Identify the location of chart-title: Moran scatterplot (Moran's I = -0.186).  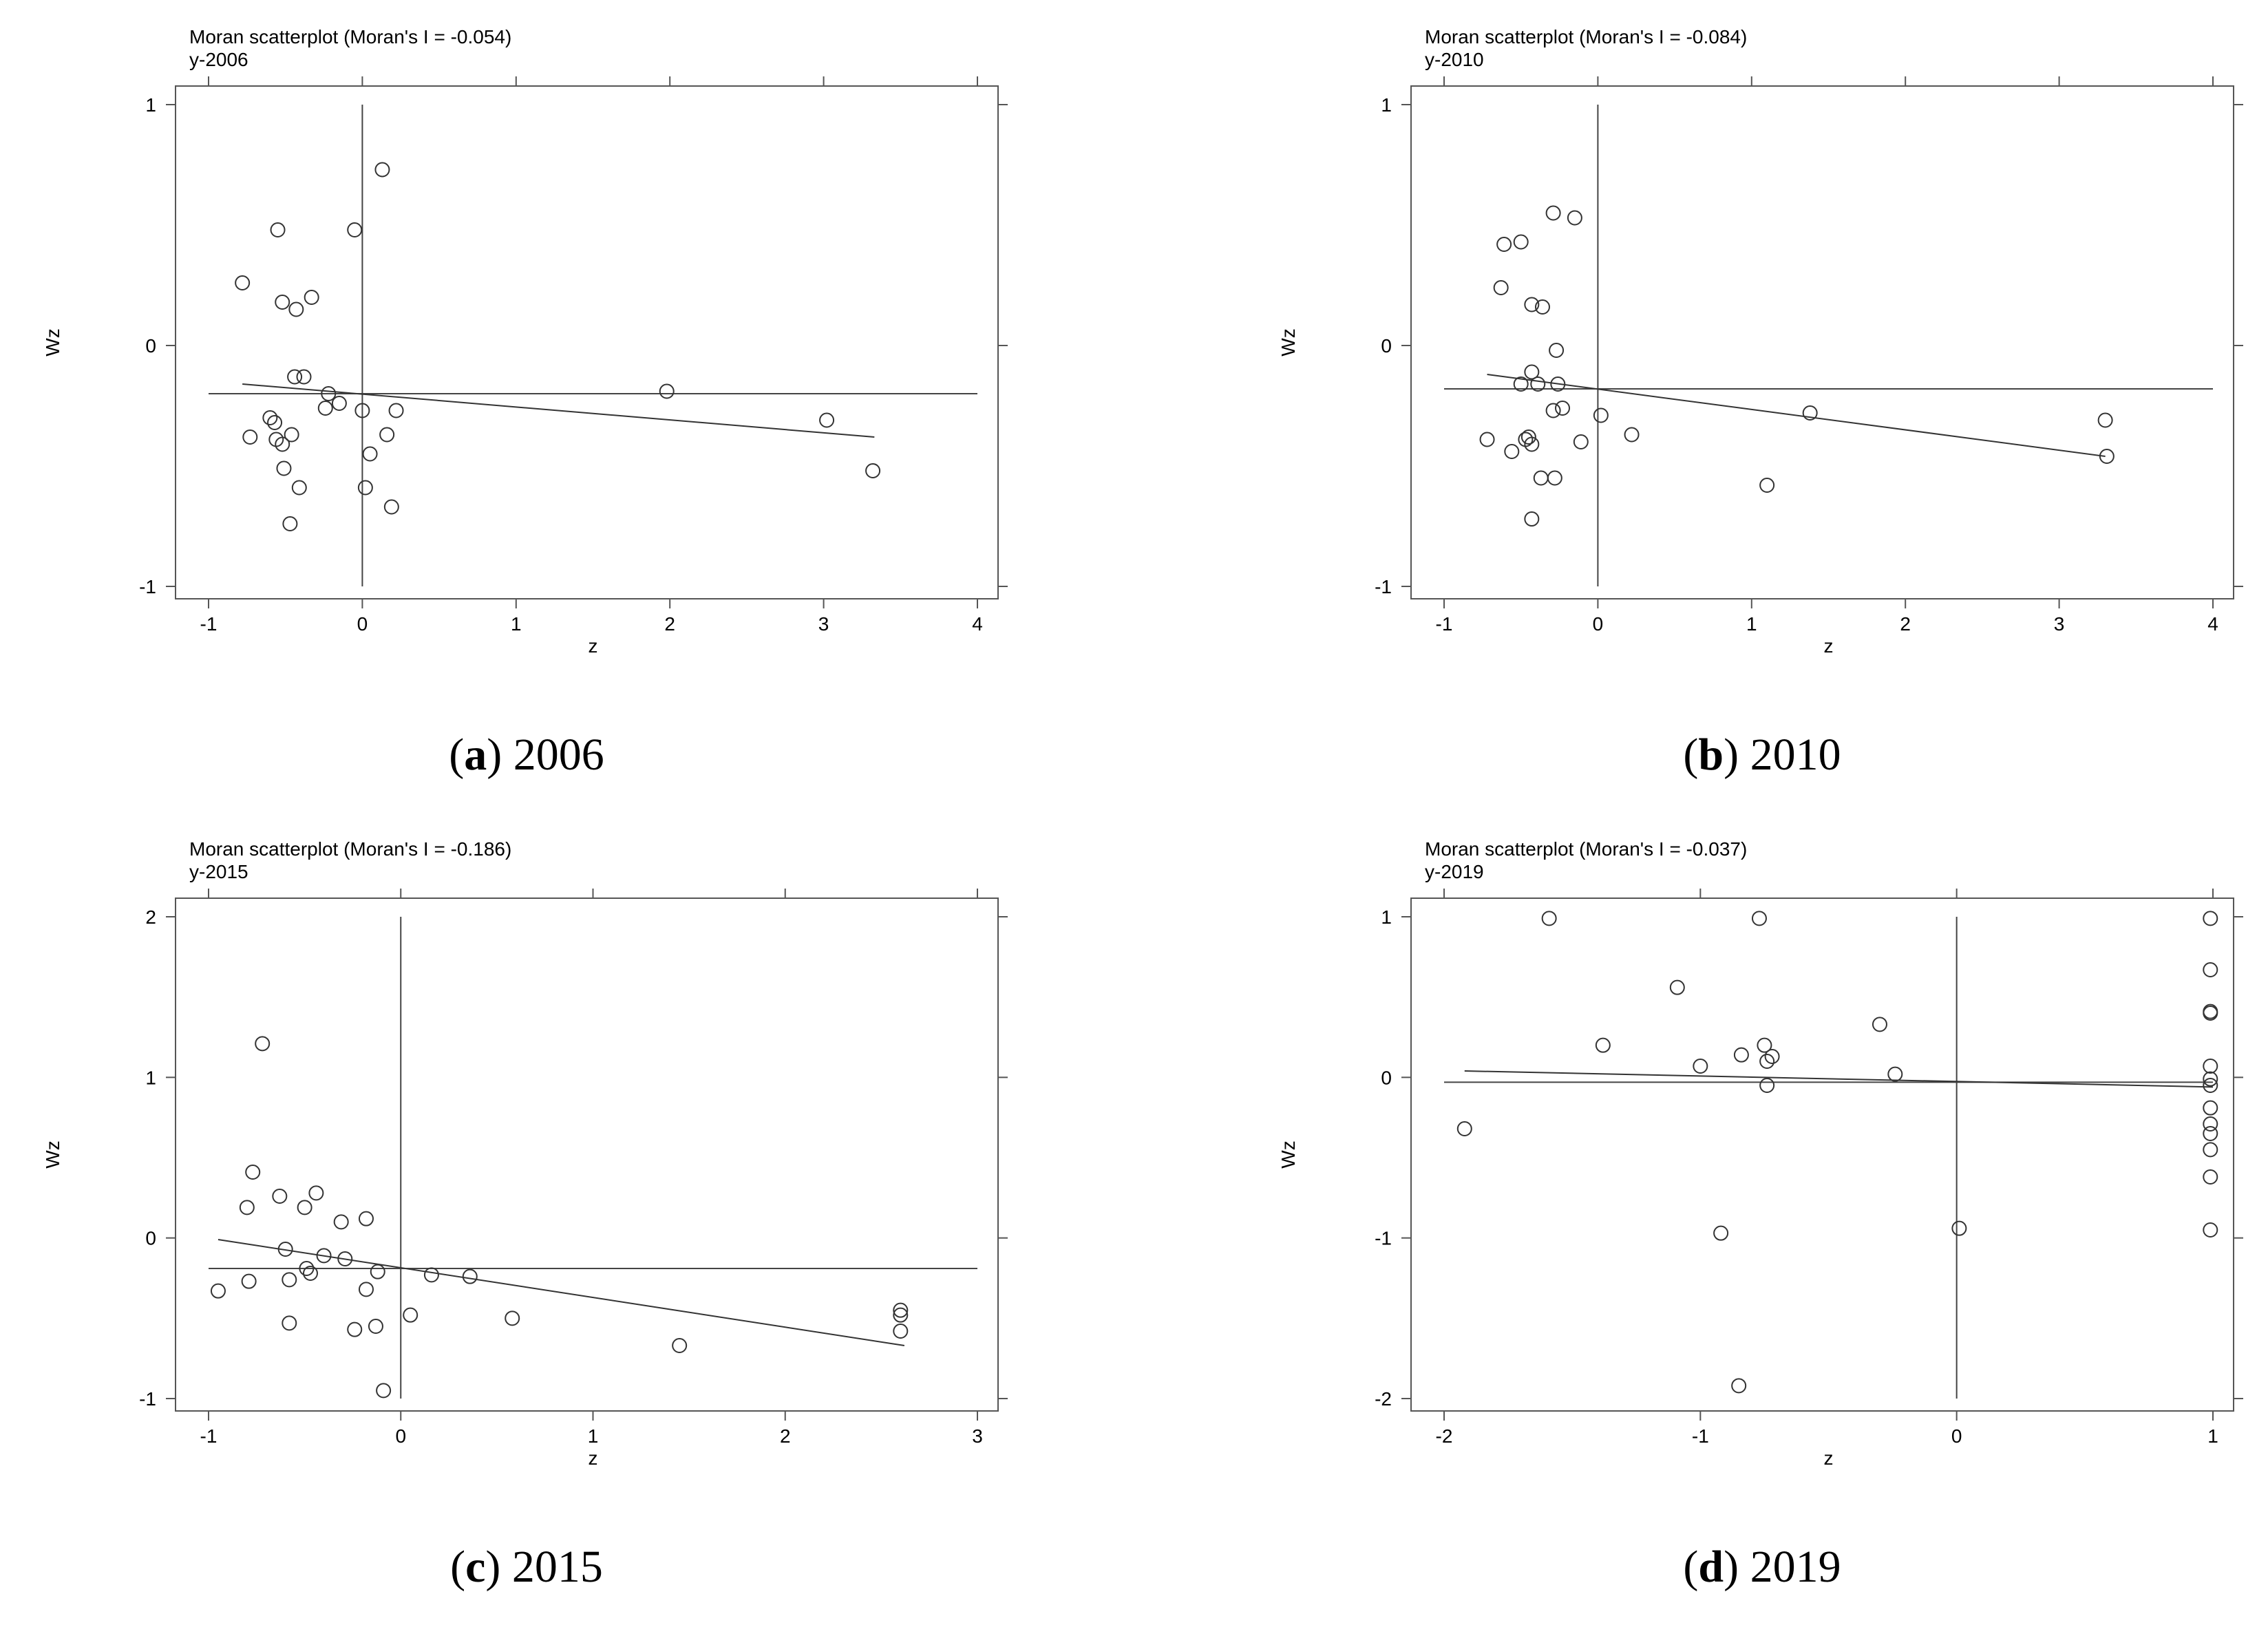
(350, 849).